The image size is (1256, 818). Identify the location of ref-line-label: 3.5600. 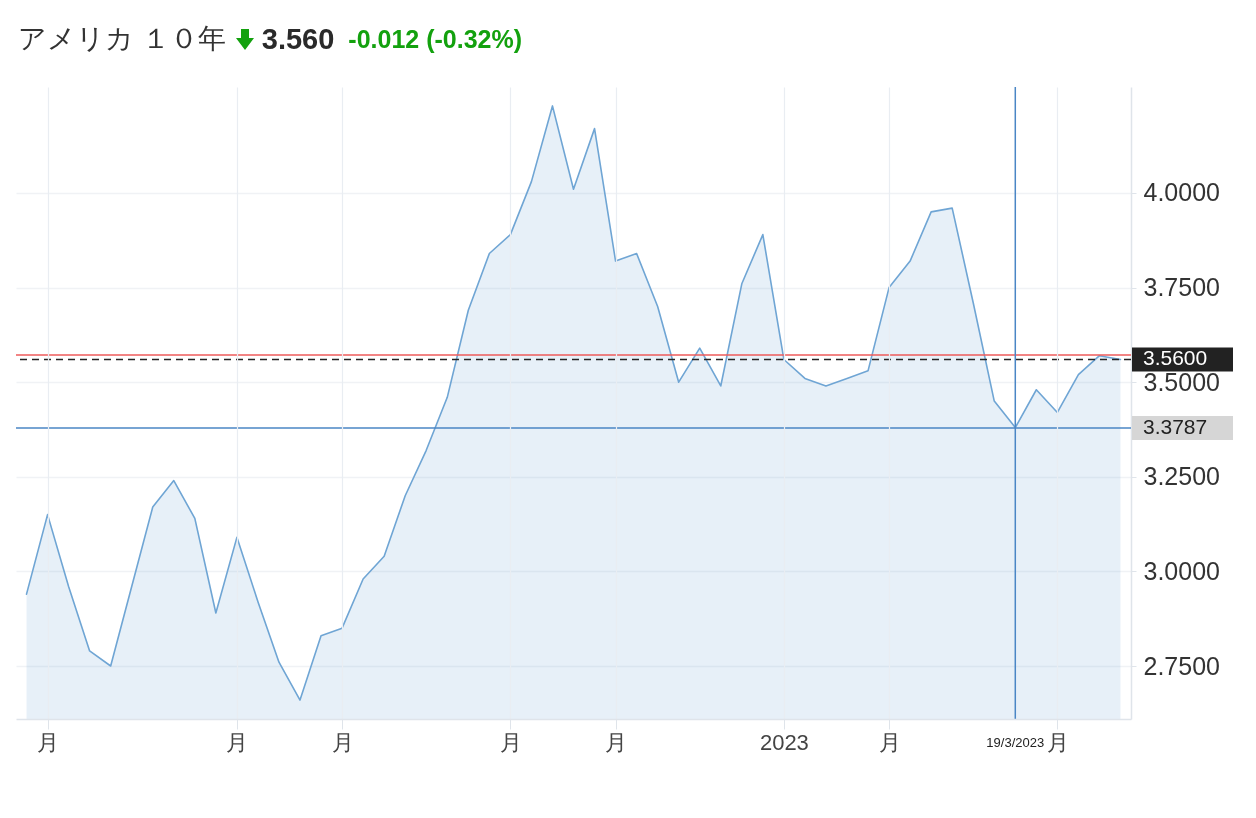
(1175, 358).